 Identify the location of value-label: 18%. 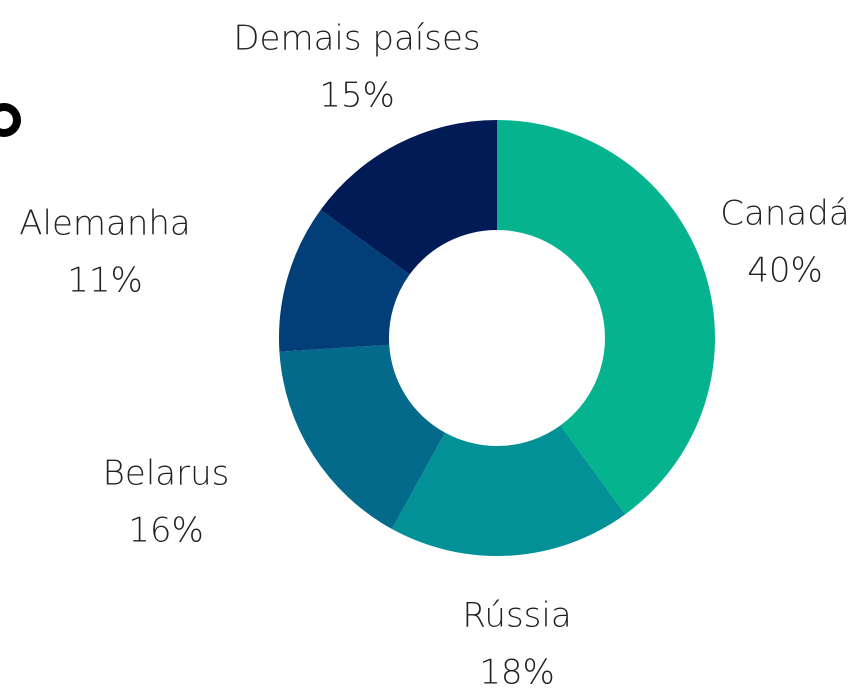
(517, 672).